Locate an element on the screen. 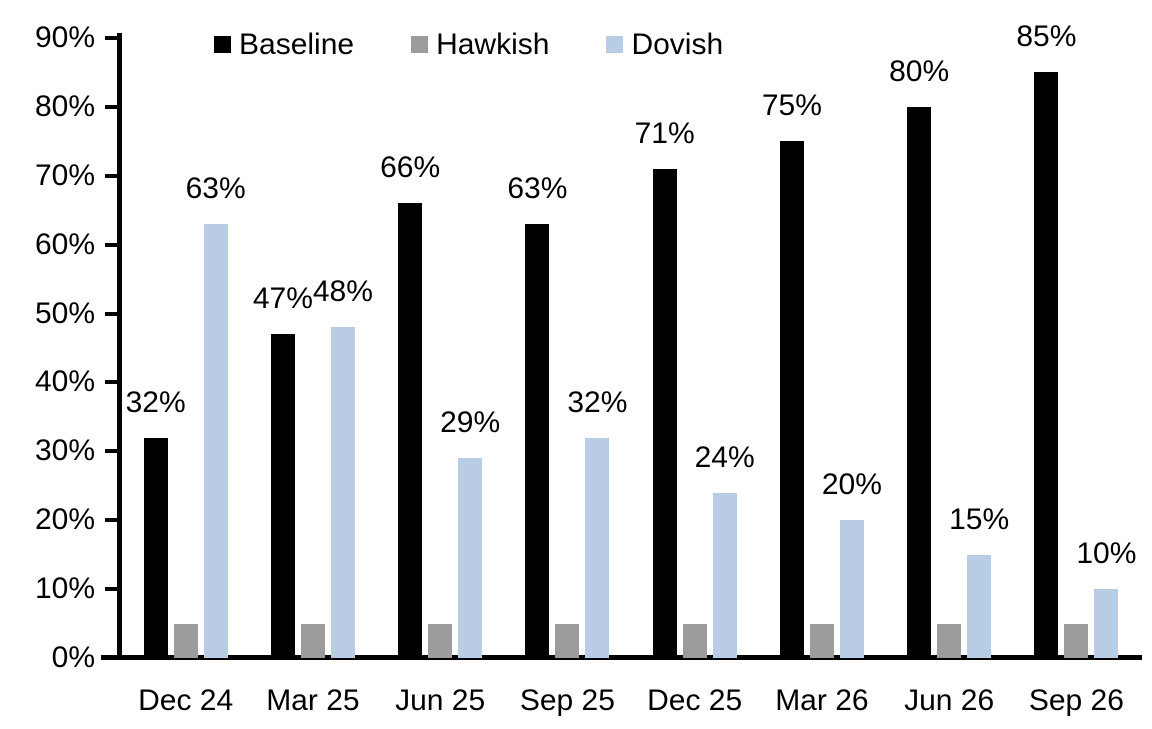  bar-slot: 75% is located at coordinates (792, 348).